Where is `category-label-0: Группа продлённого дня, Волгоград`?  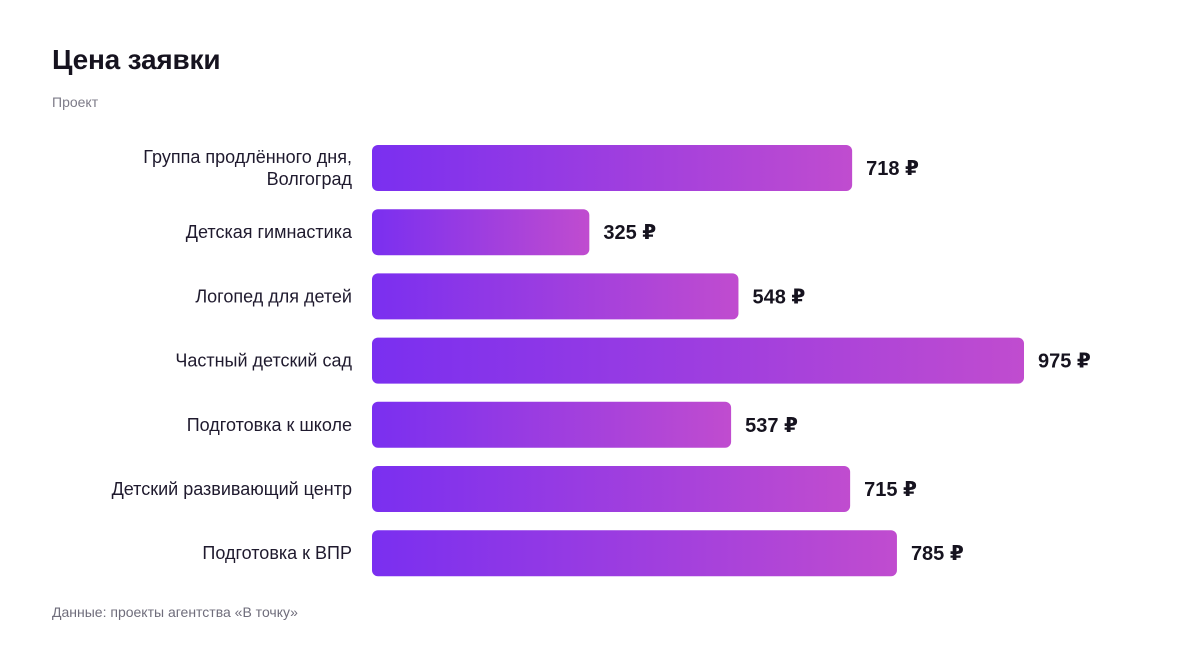 category-label-0: Группа продлённого дня, Волгоград is located at coordinates (247, 168).